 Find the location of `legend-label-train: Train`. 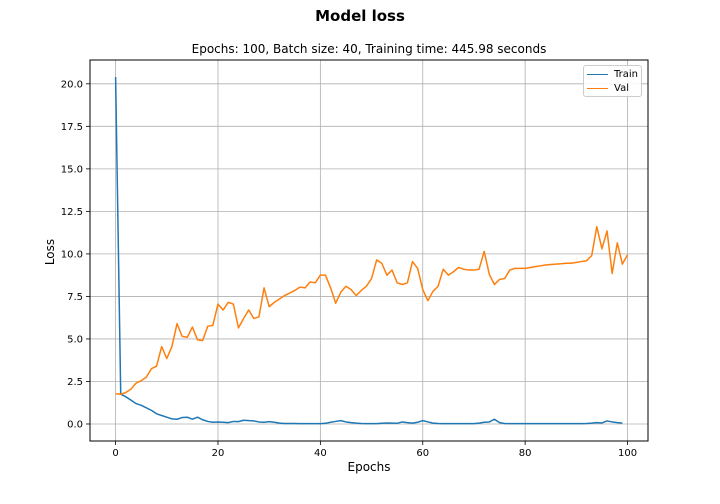

legend-label-train: Train is located at coordinates (626, 74).